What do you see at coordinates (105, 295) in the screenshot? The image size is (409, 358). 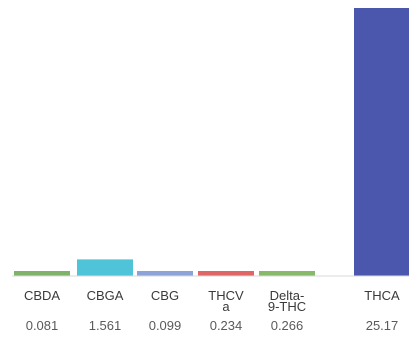 I see `category-label-cbga: CBGA` at bounding box center [105, 295].